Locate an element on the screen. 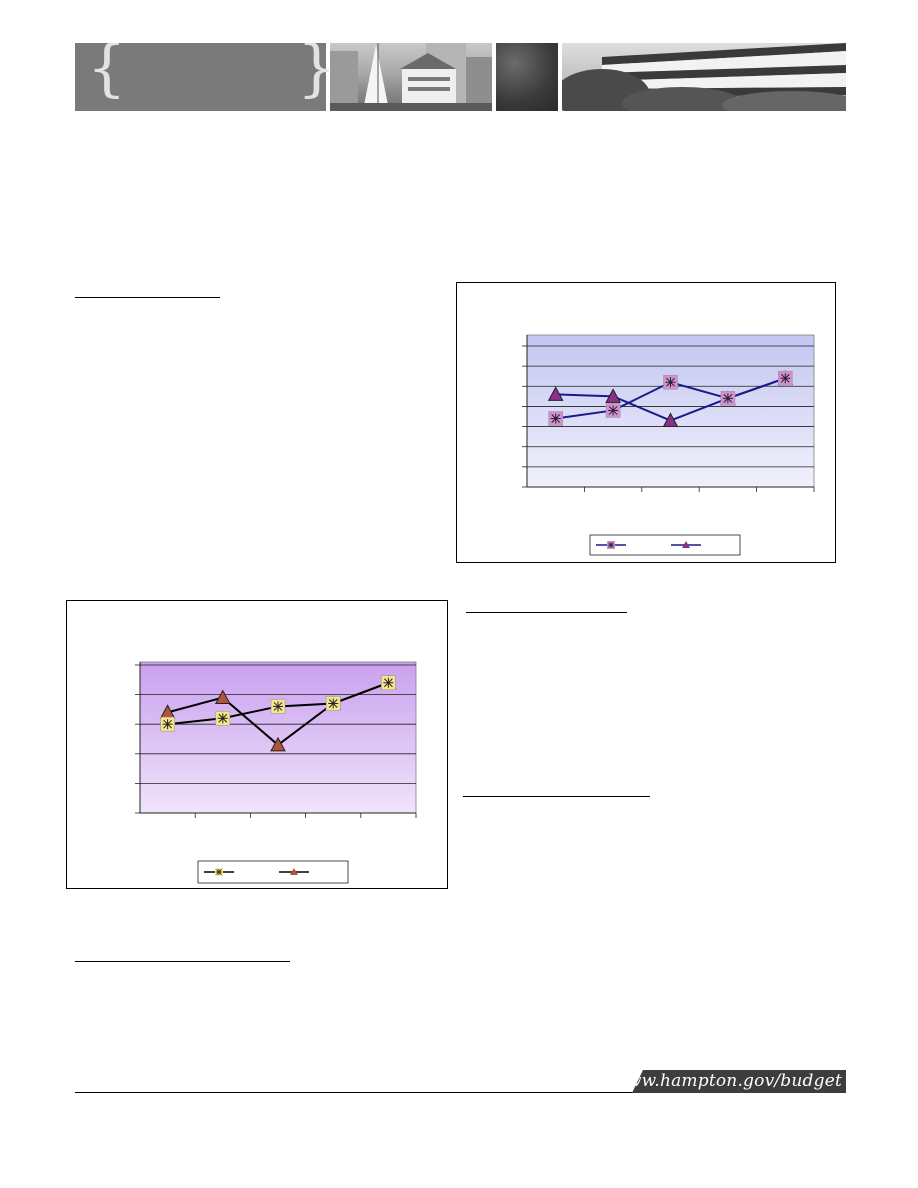 The height and width of the screenshot is (1188, 918). photo-building is located at coordinates (704, 77).